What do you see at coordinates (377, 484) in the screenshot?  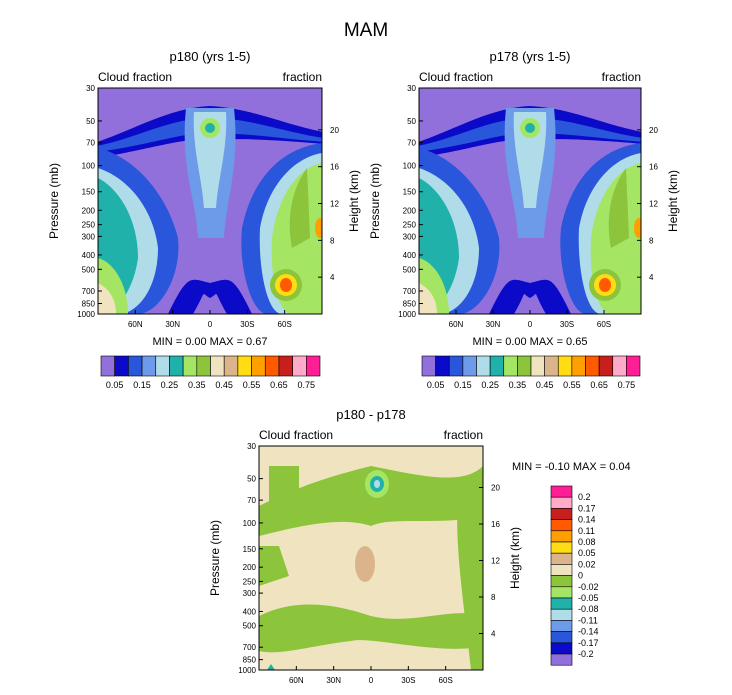 I see `contour-diff-i` at bounding box center [377, 484].